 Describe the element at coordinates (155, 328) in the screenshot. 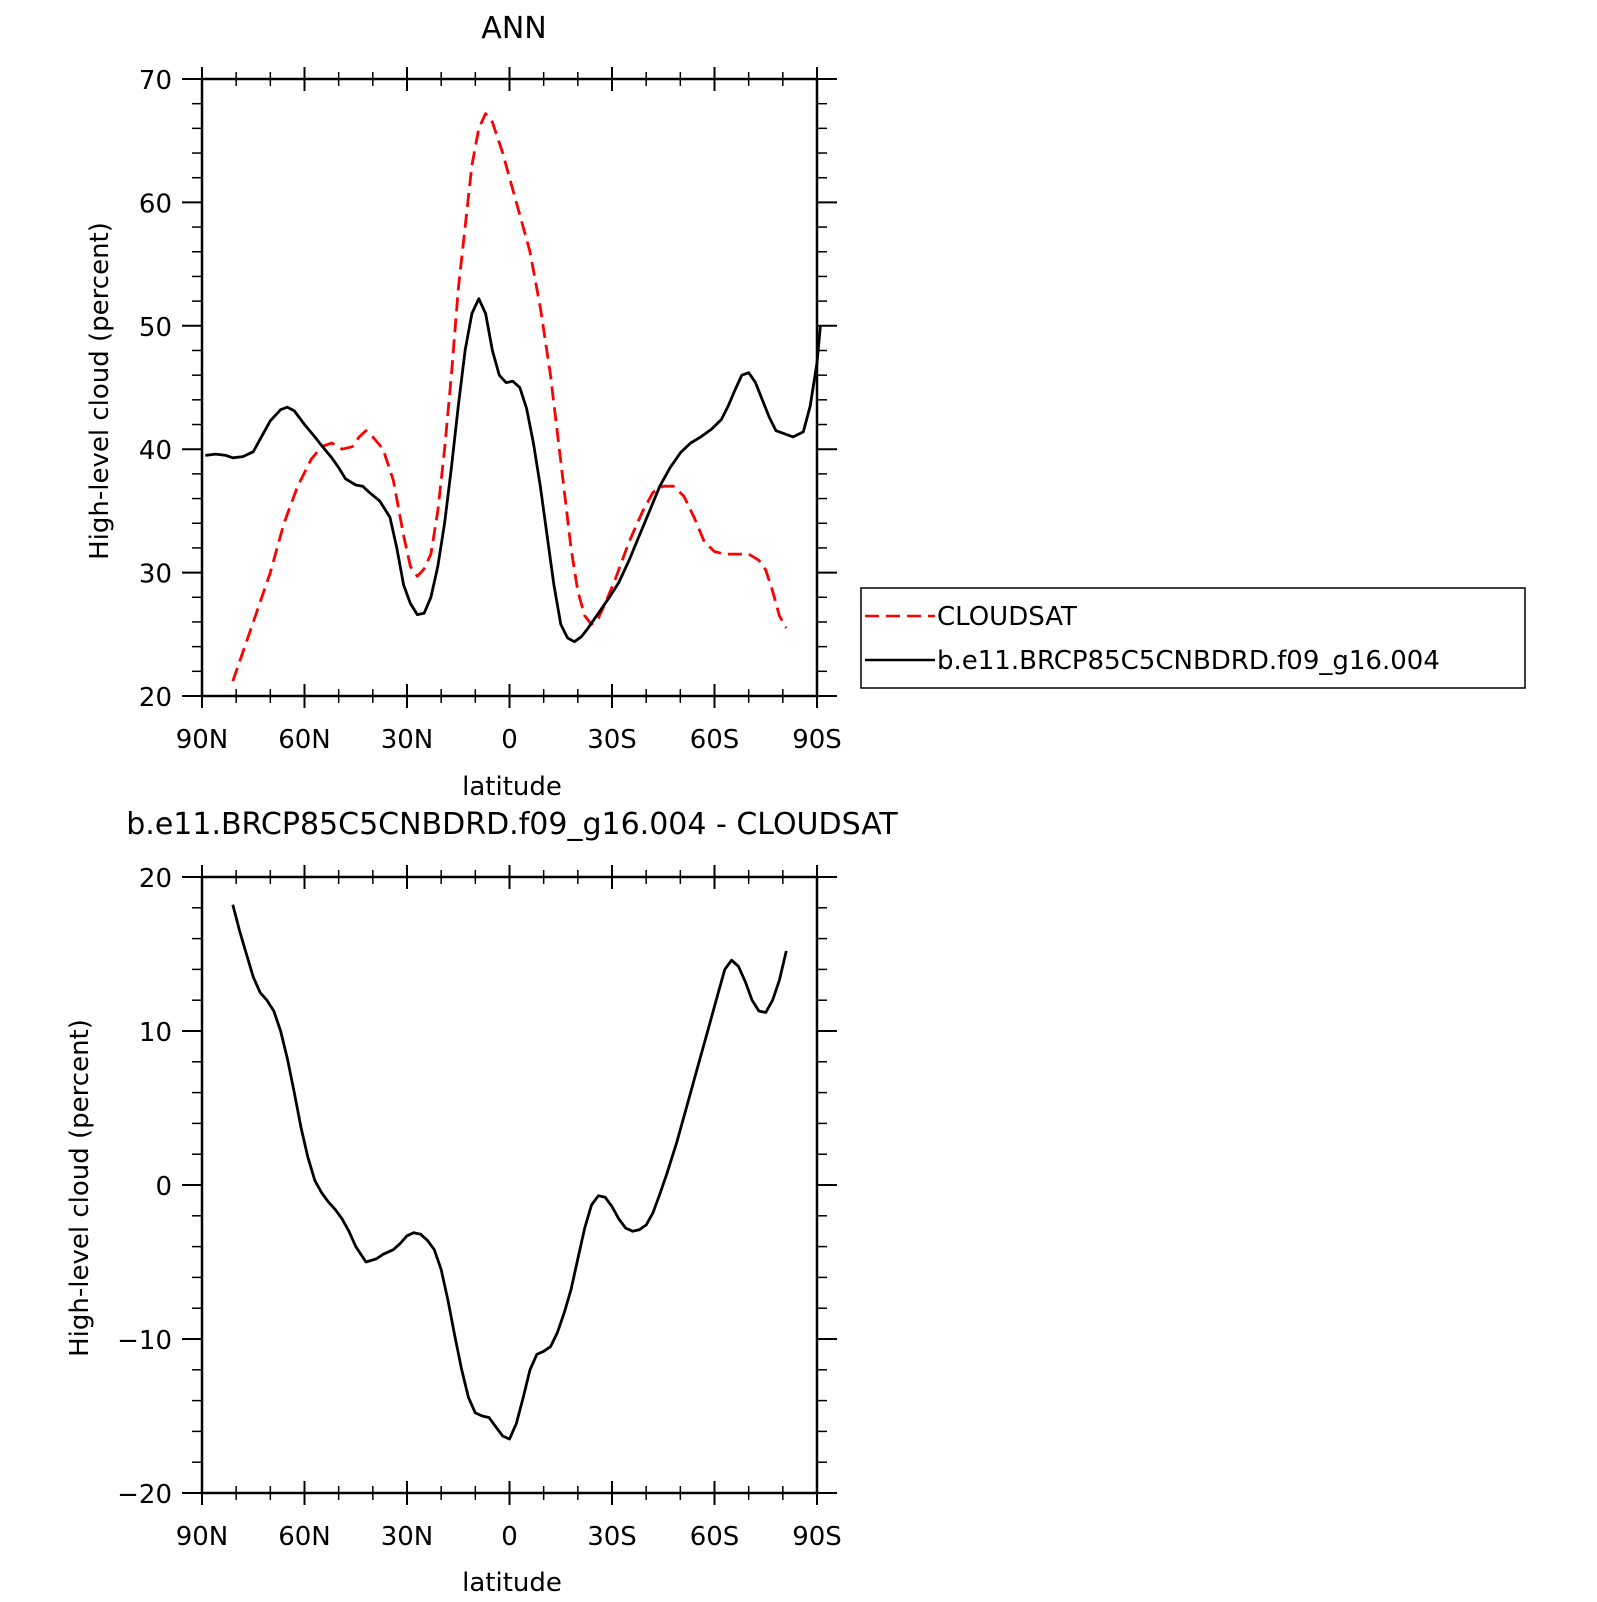

I see `y-tick-label: 50` at that location.